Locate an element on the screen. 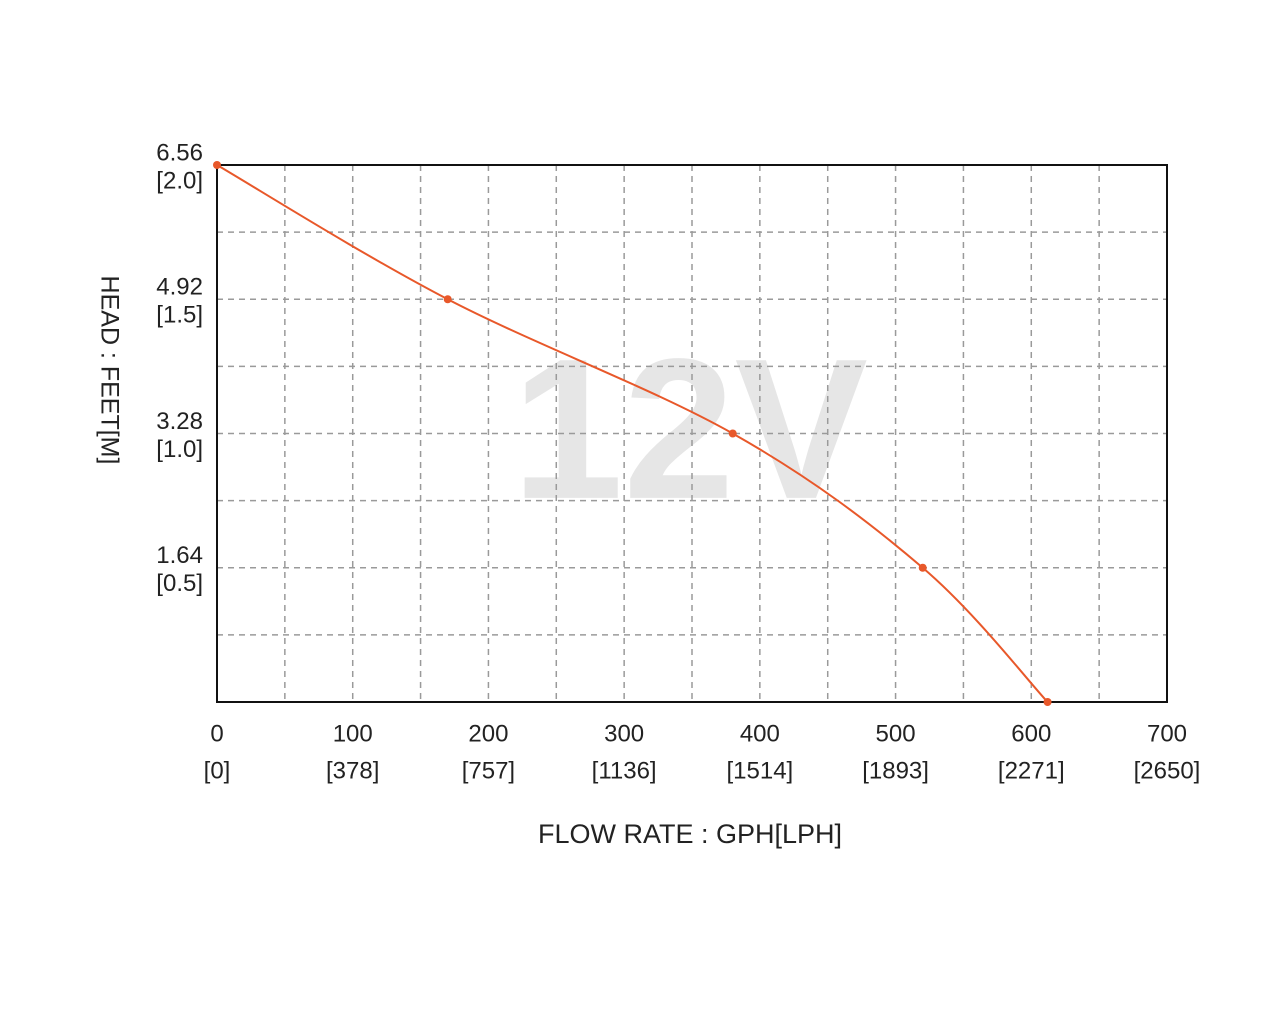 This screenshot has width=1280, height=1024. y-tick-label: 1.64 is located at coordinates (179, 555).